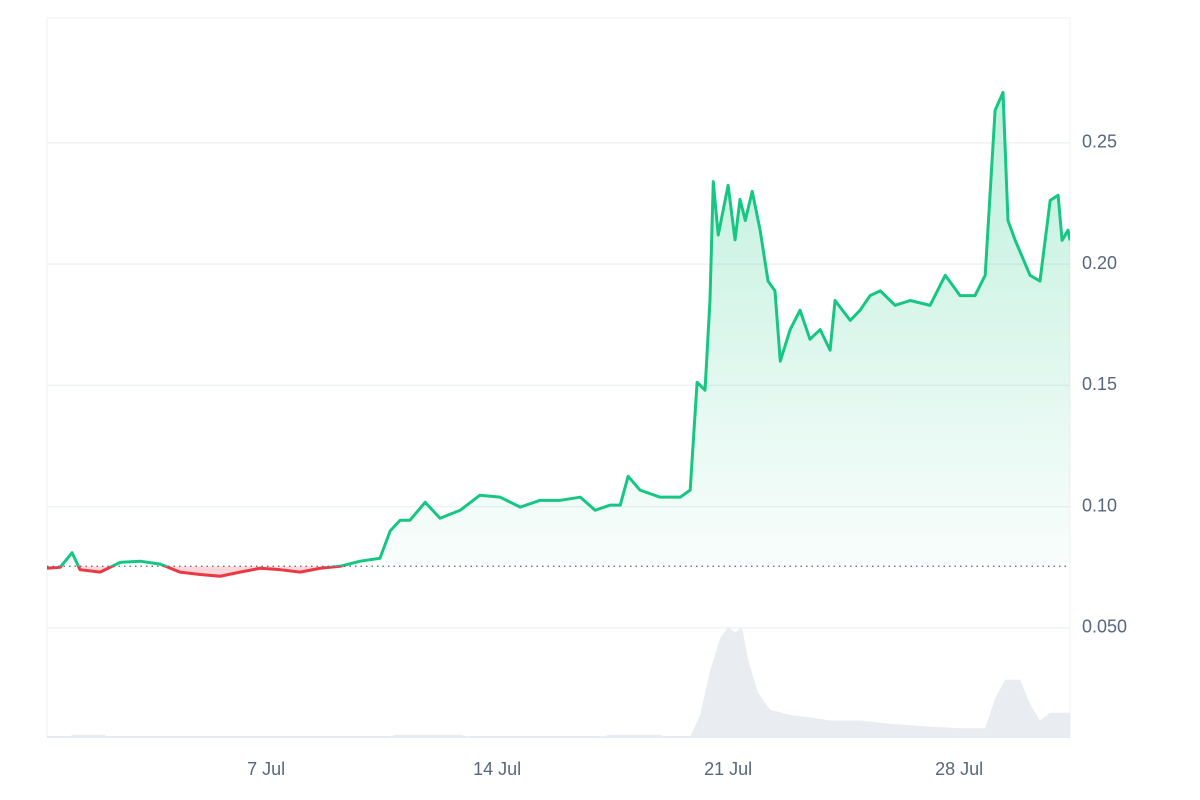 The image size is (1200, 800). I want to click on price-line-below, so click(197, 572).